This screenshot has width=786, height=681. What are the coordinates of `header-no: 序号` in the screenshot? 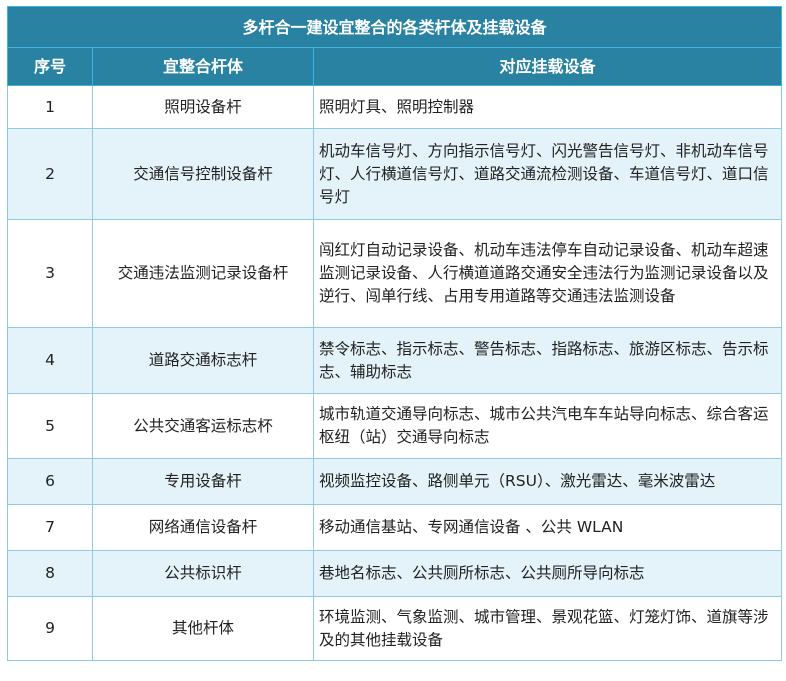 It's located at (50, 66).